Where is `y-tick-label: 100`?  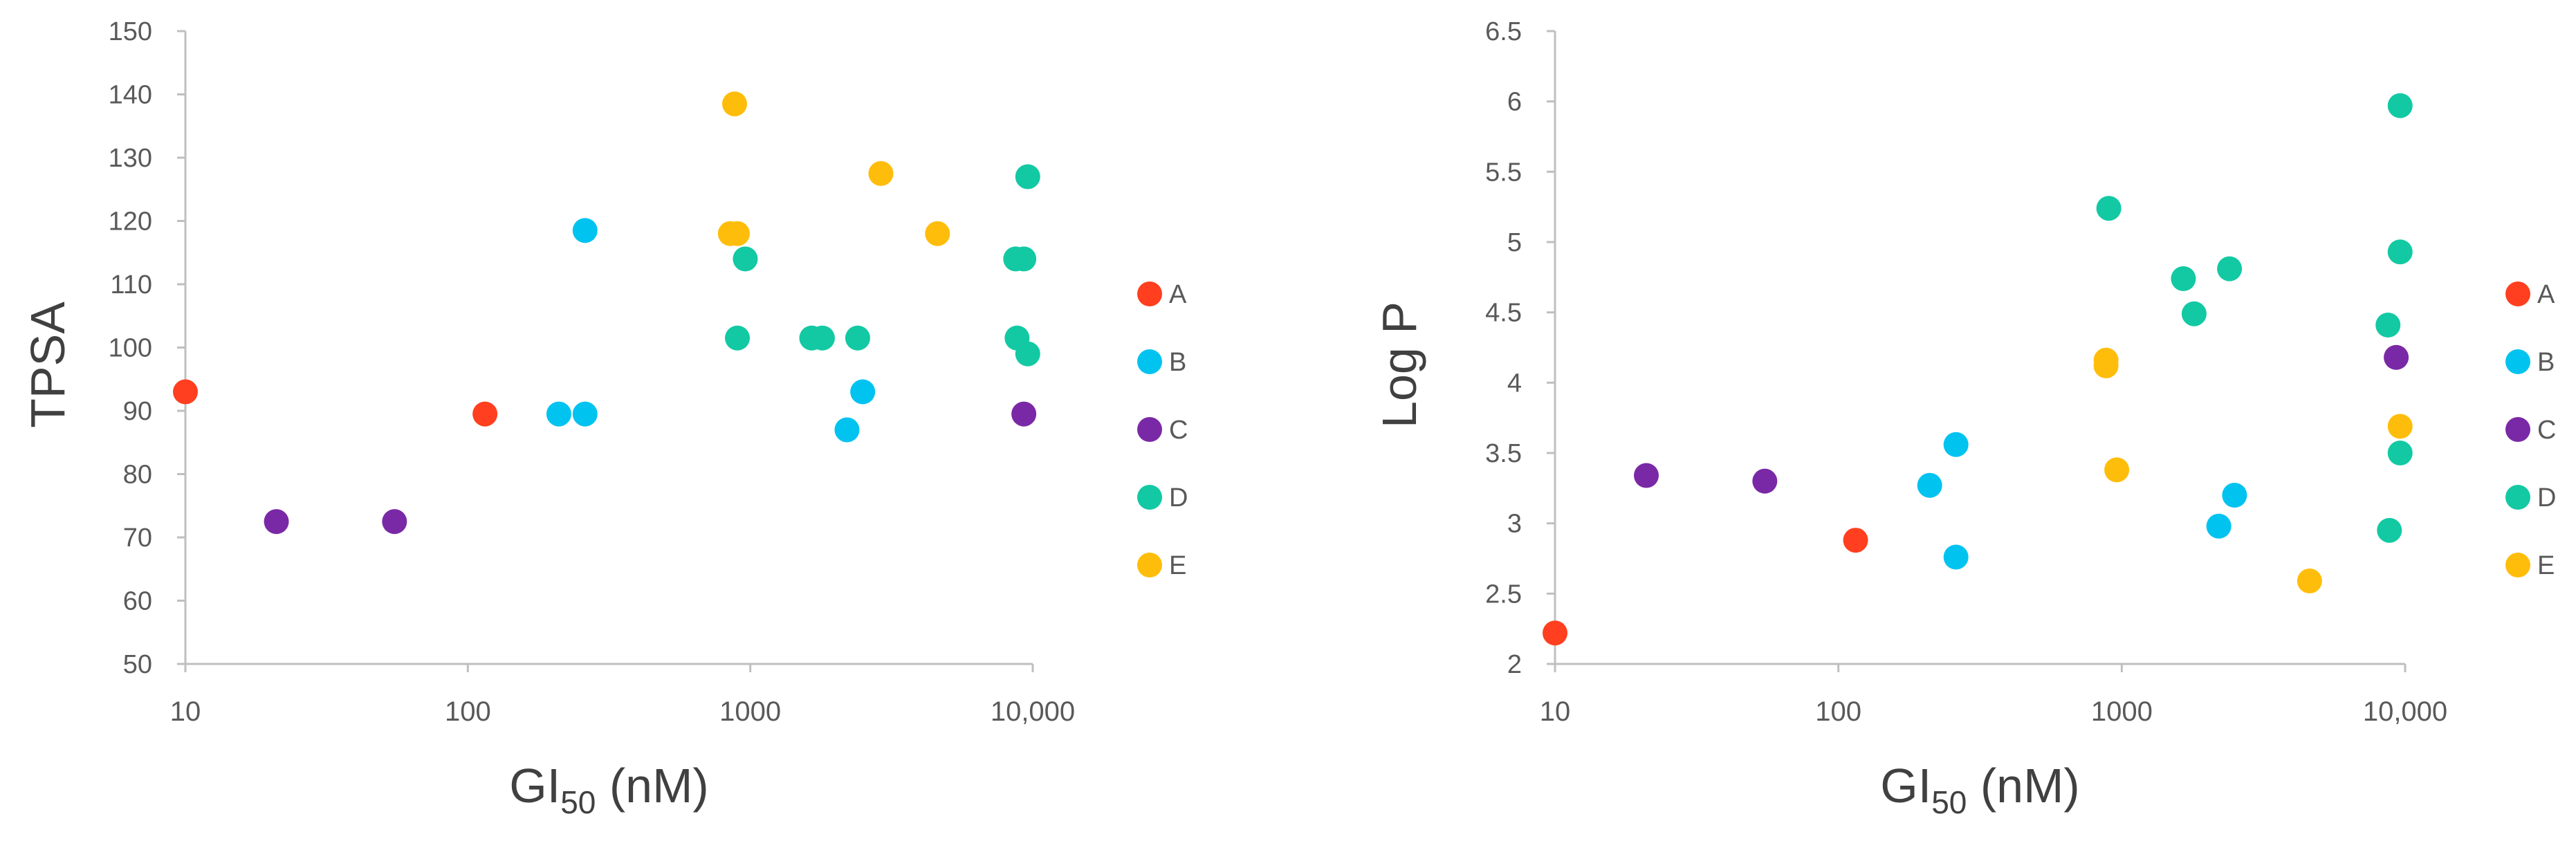 y-tick-label: 100 is located at coordinates (130, 348).